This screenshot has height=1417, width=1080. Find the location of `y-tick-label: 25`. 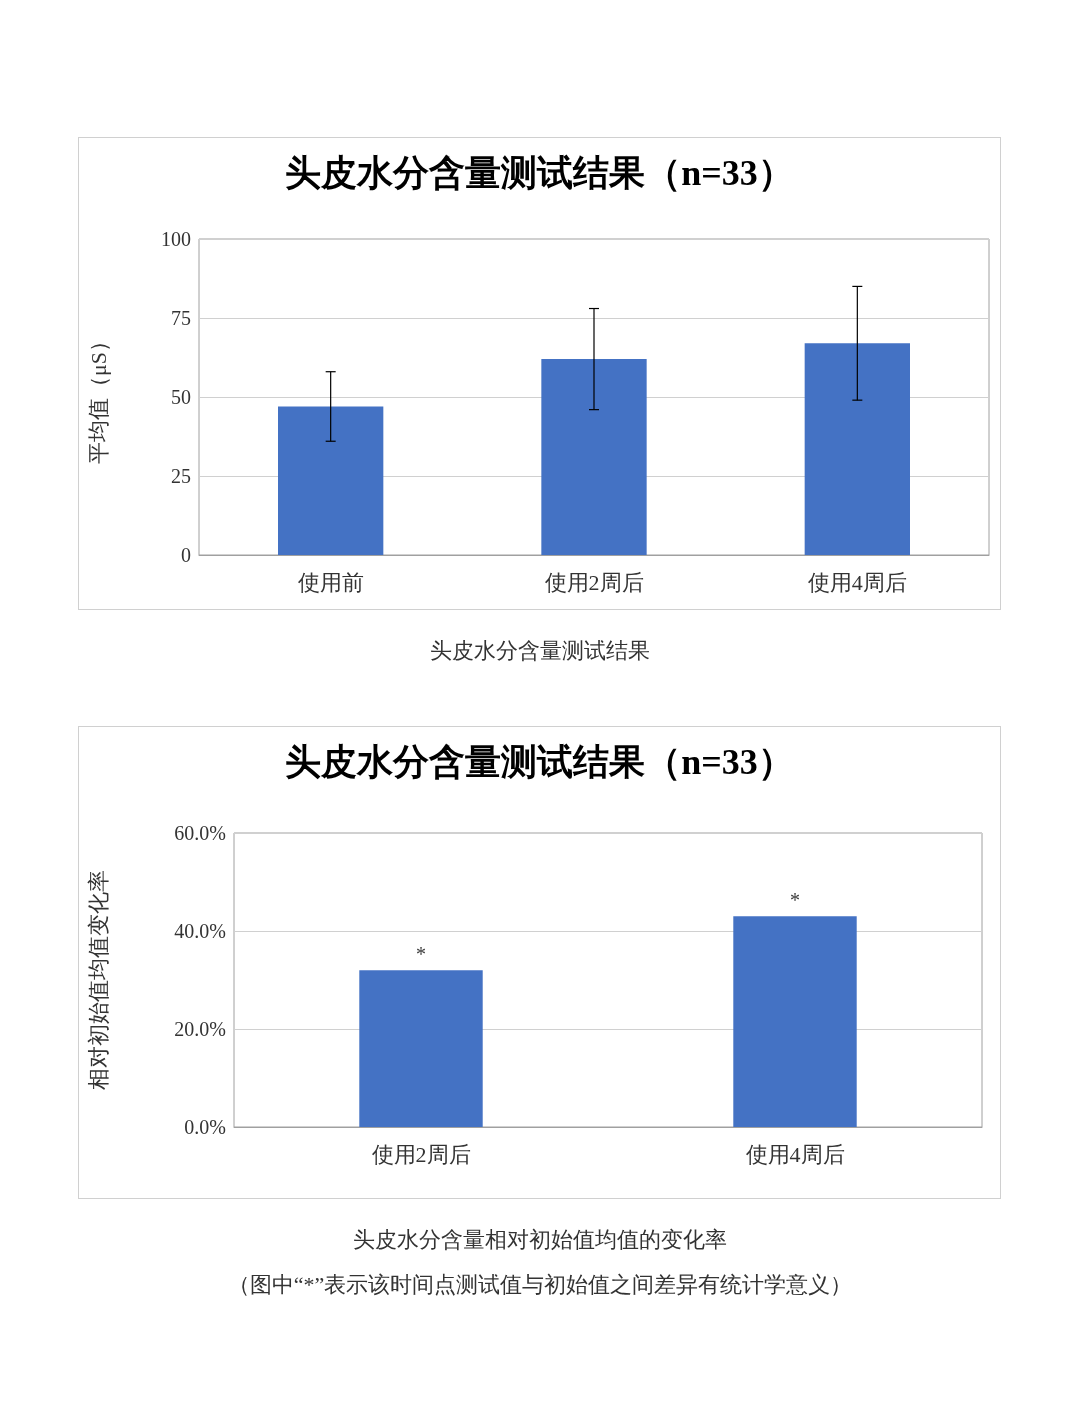

y-tick-label: 25 is located at coordinates (181, 476).